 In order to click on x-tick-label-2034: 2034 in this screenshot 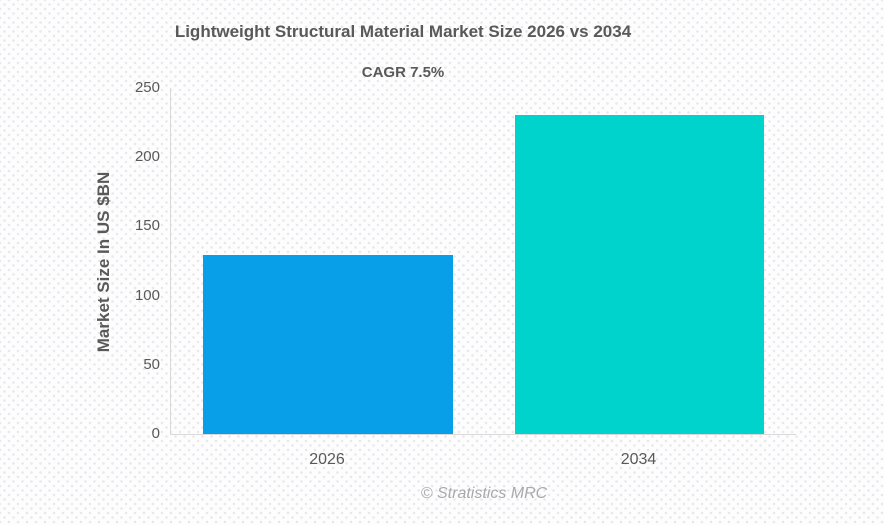, I will do `click(638, 459)`.